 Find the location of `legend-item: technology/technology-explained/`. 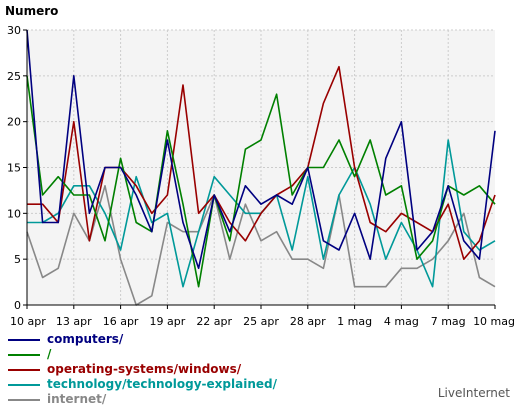

legend-item: technology/technology-explained/ is located at coordinates (142, 384).